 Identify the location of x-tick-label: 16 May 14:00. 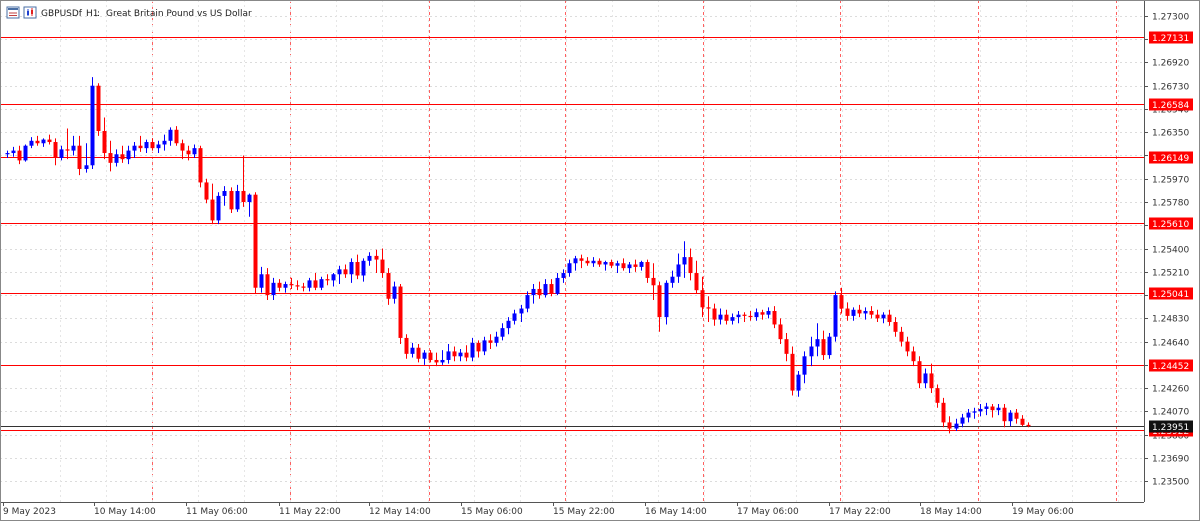
(676, 512).